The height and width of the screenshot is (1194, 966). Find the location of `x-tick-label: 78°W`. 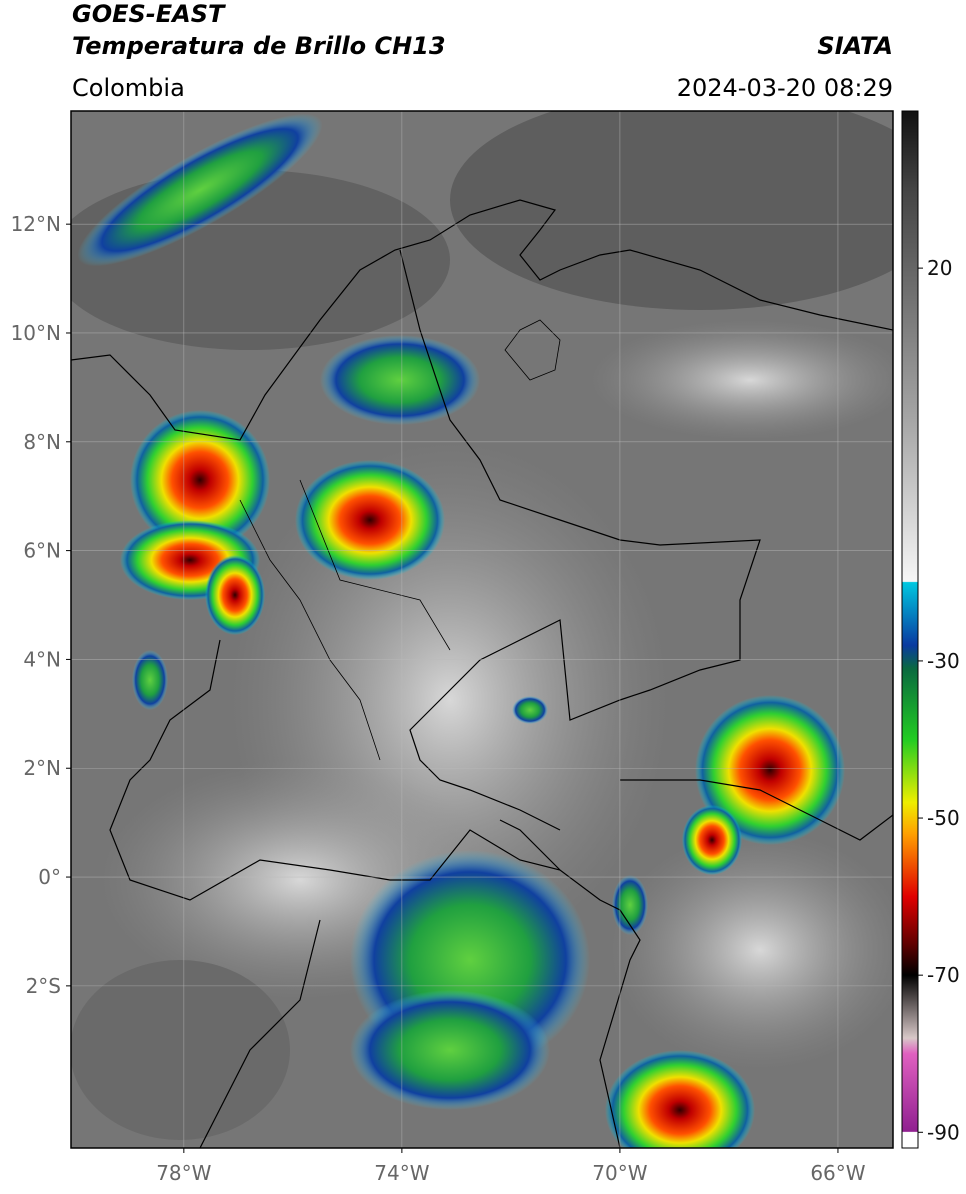

x-tick-label: 78°W is located at coordinates (183, 1173).